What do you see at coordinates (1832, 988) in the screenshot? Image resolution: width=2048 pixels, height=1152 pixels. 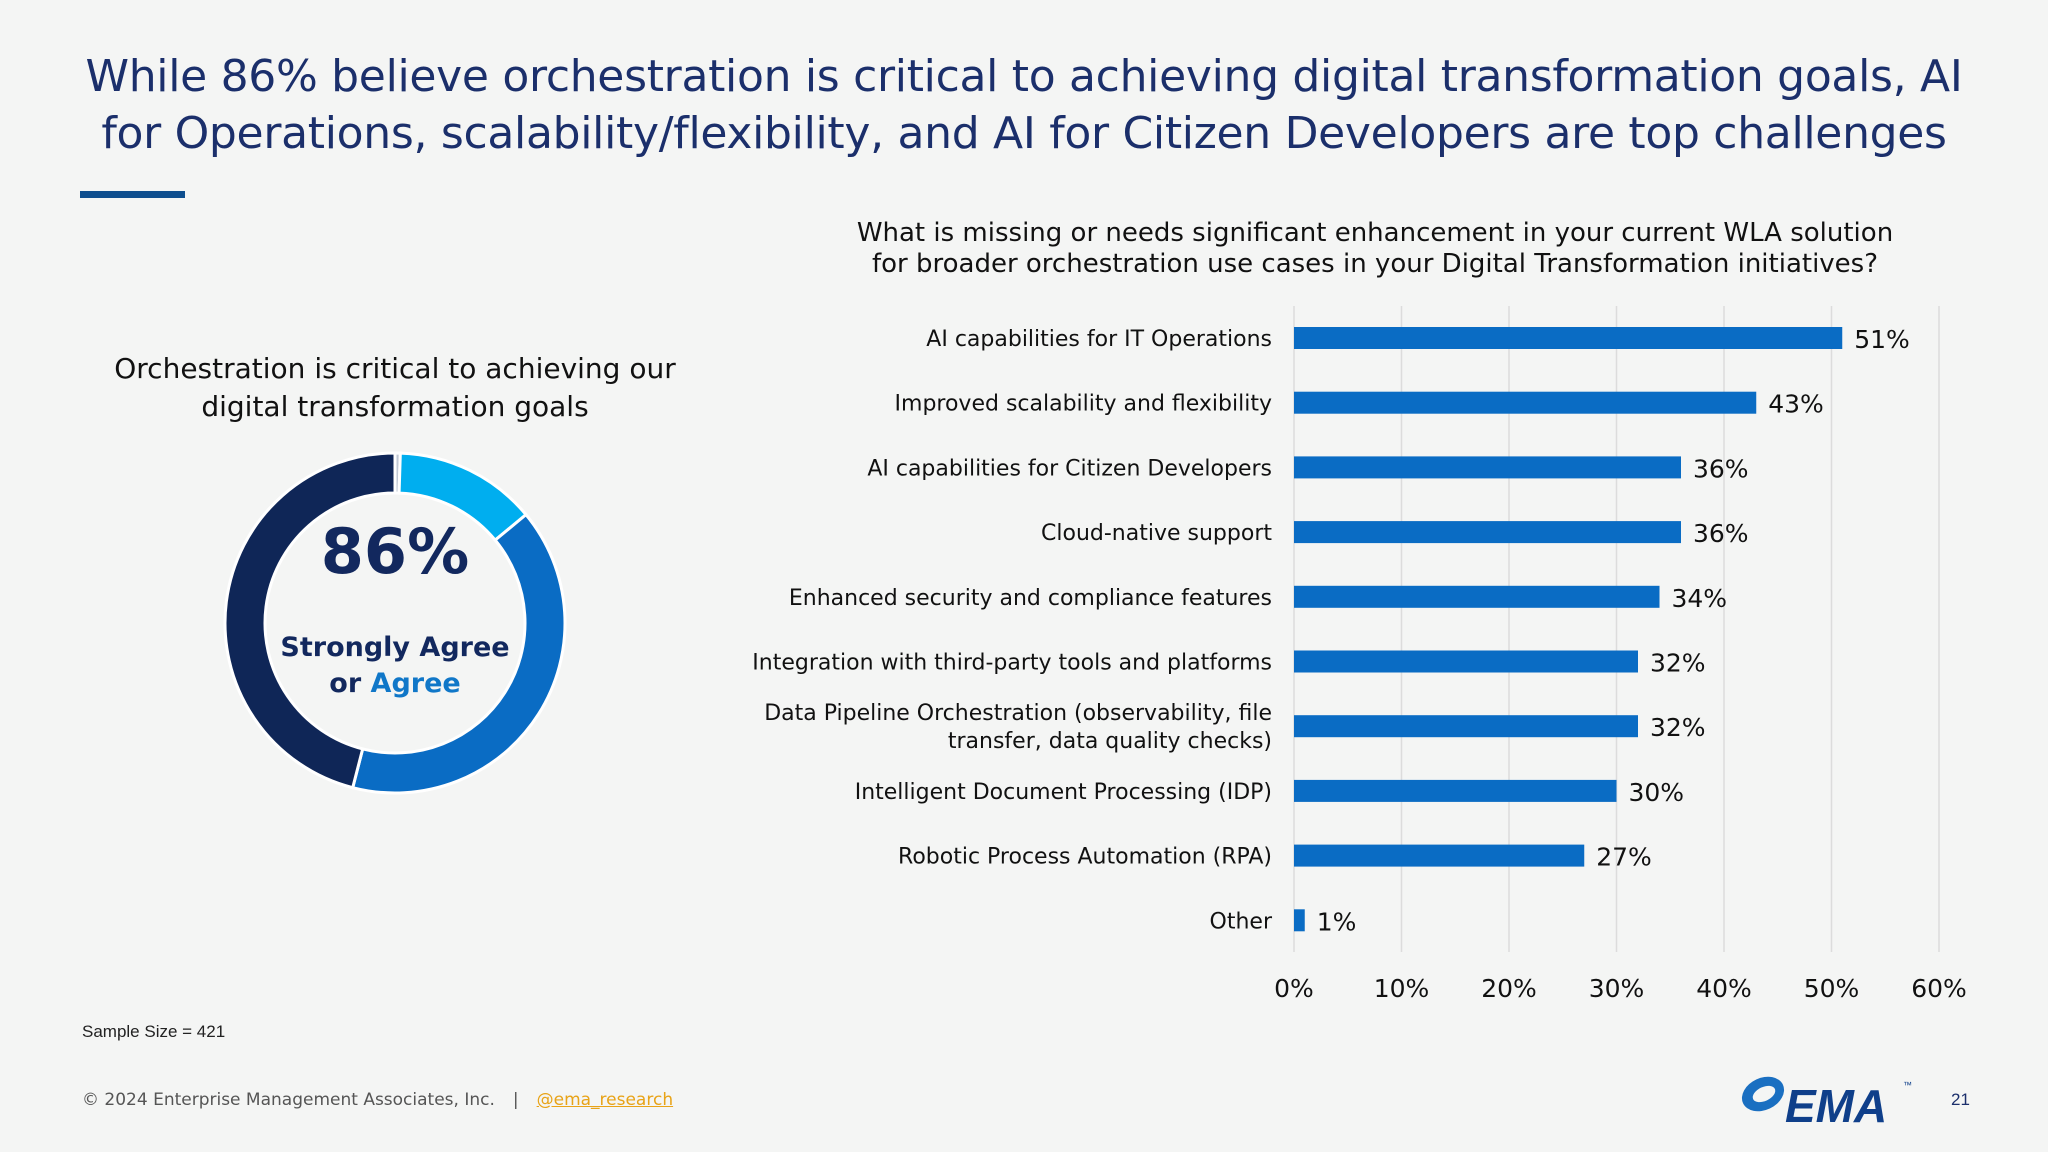 I see `x-tick-label: 50%` at bounding box center [1832, 988].